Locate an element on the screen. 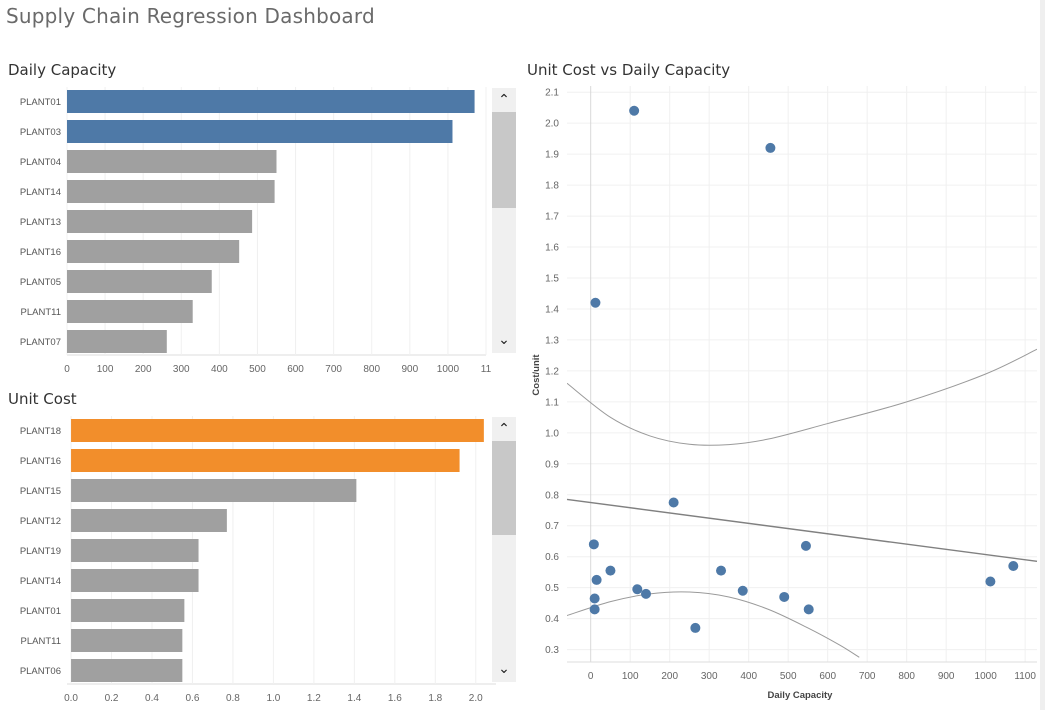  cost-scroll-up-icon: ⌃ is located at coordinates (504, 429).